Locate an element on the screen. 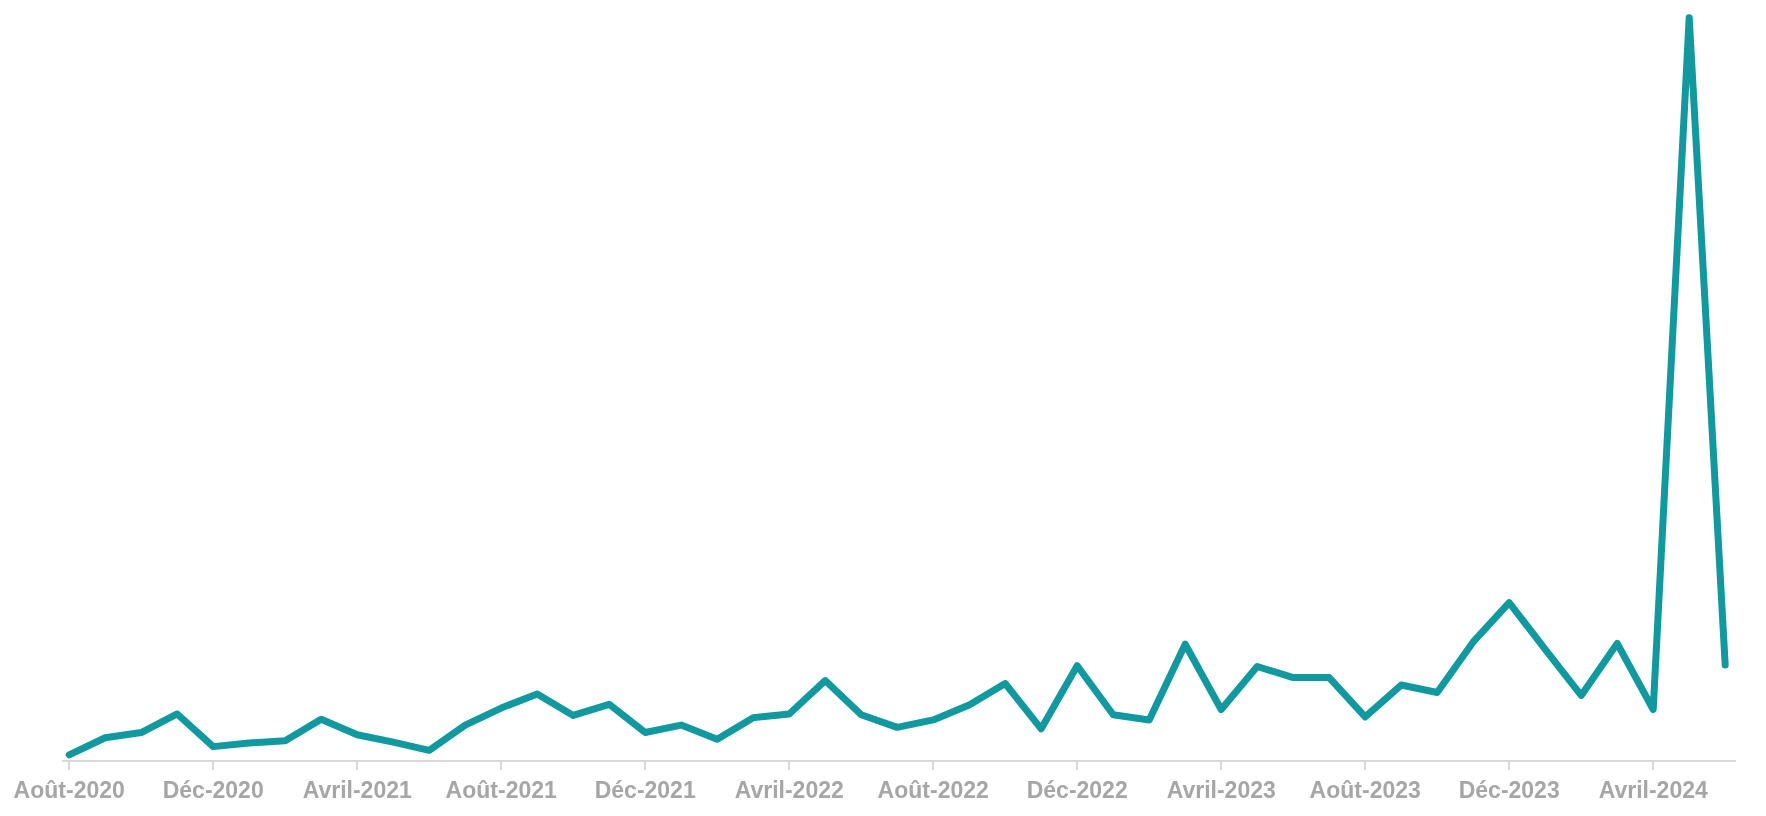 The width and height of the screenshot is (1766, 816). x-tick-label: Déc-2022 is located at coordinates (1077, 789).